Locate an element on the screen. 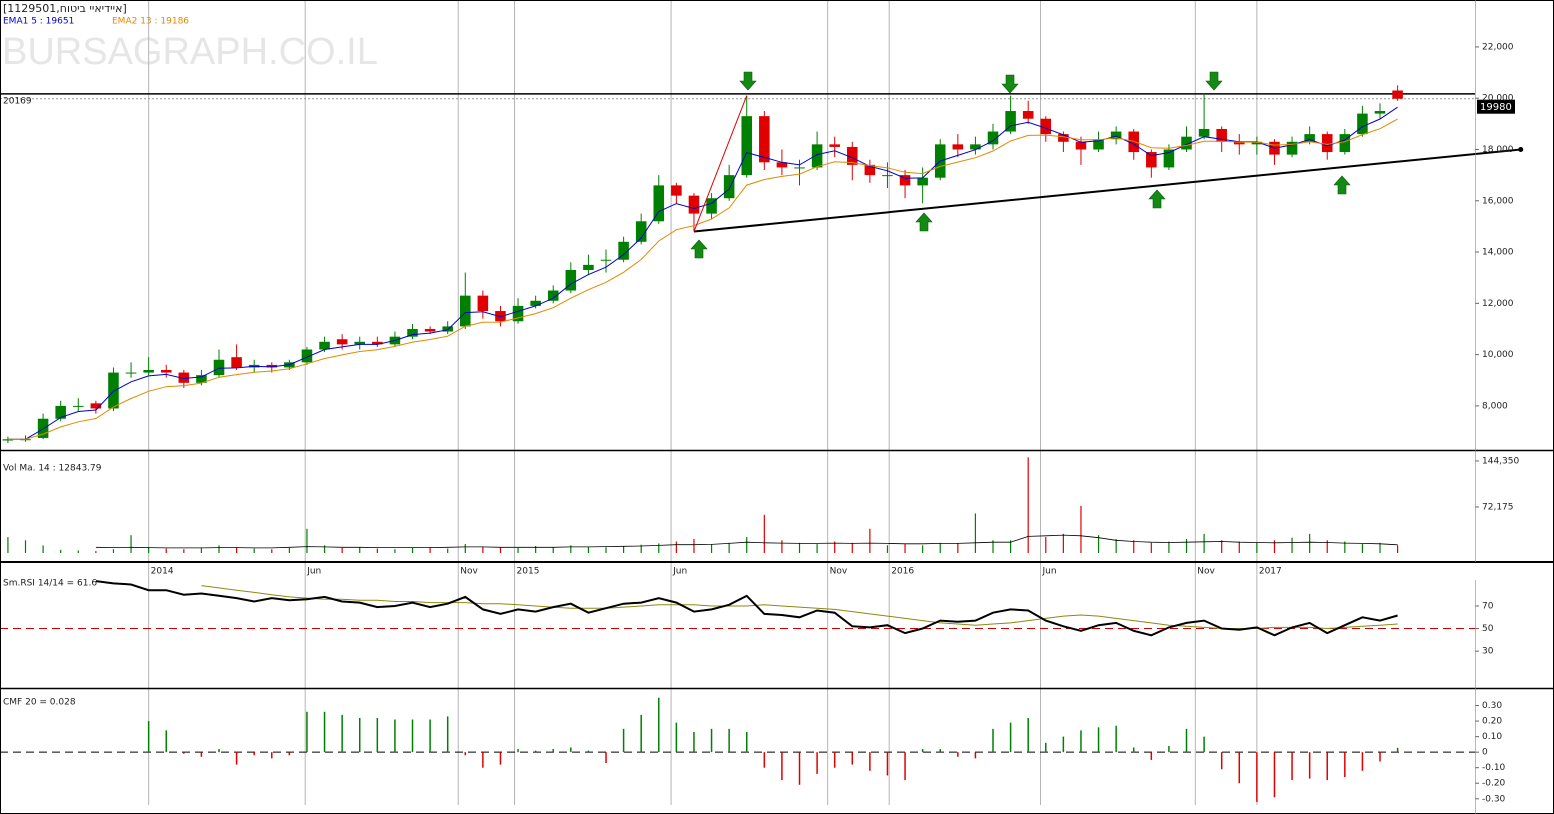  x-tick-label: 2016 is located at coordinates (902, 572).